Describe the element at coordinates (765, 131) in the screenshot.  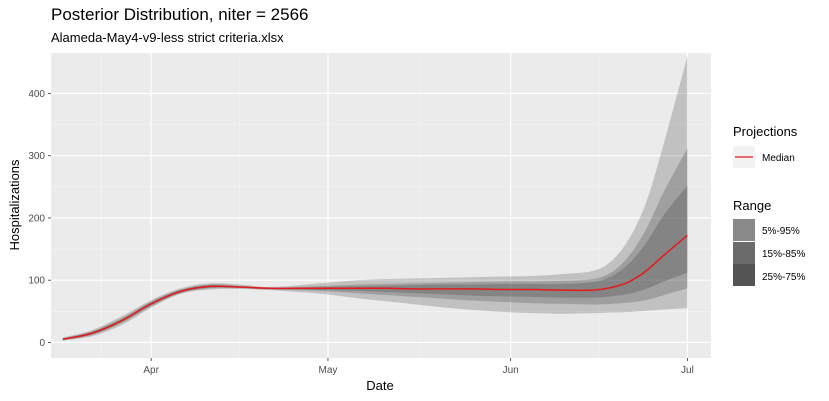
I see `legend-projections-title: Projections` at that location.